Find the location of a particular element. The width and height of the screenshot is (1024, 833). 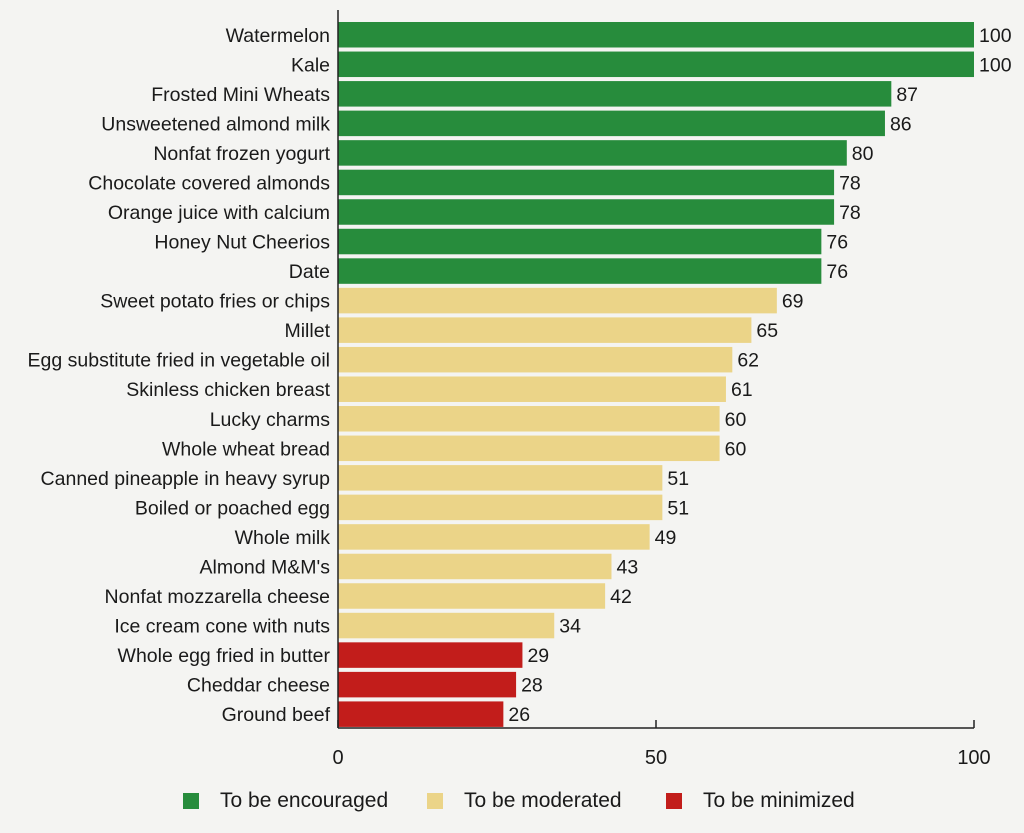

data-label: 43 is located at coordinates (627, 567).